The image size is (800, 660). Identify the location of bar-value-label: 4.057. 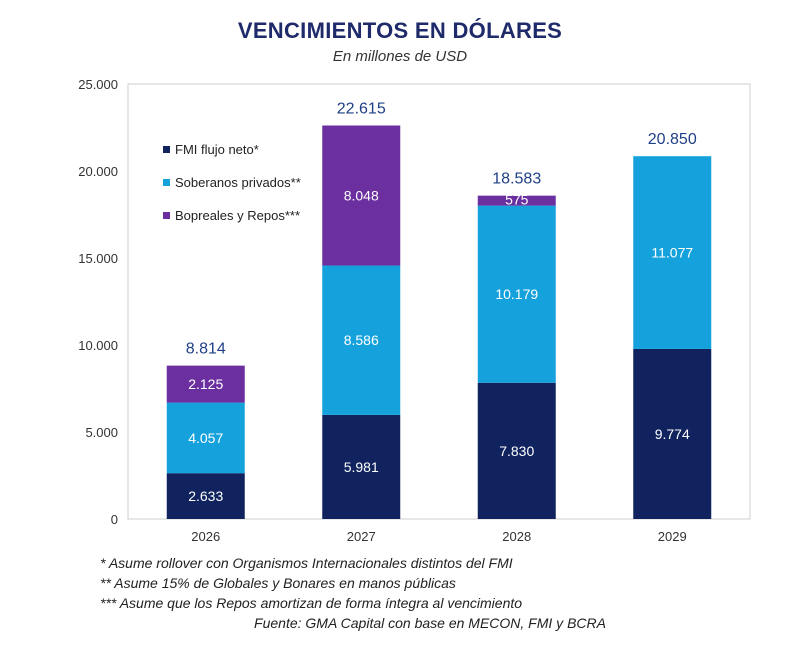
(205, 438).